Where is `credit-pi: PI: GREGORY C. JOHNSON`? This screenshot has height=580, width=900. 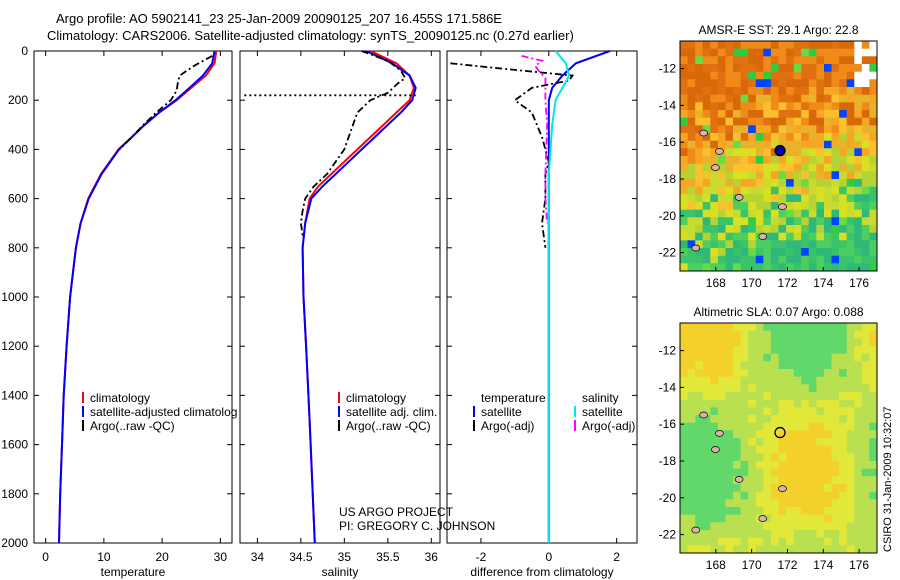 credit-pi: PI: GREGORY C. JOHNSON is located at coordinates (417, 526).